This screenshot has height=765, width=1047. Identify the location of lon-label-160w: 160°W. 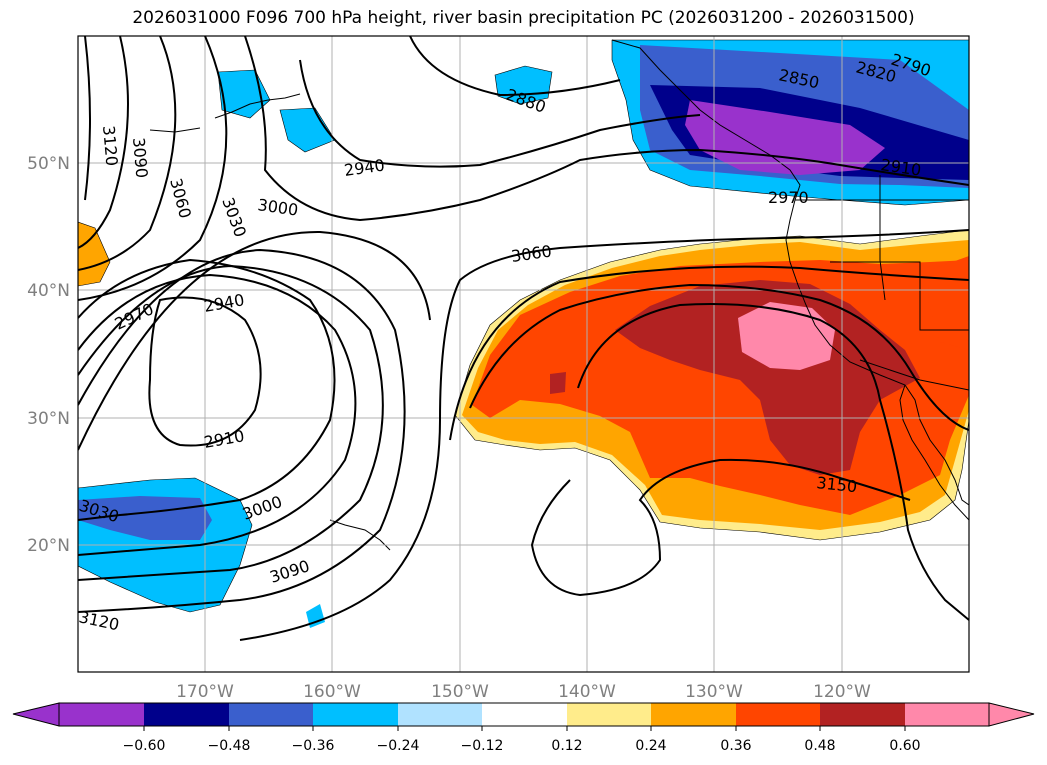
(332, 692).